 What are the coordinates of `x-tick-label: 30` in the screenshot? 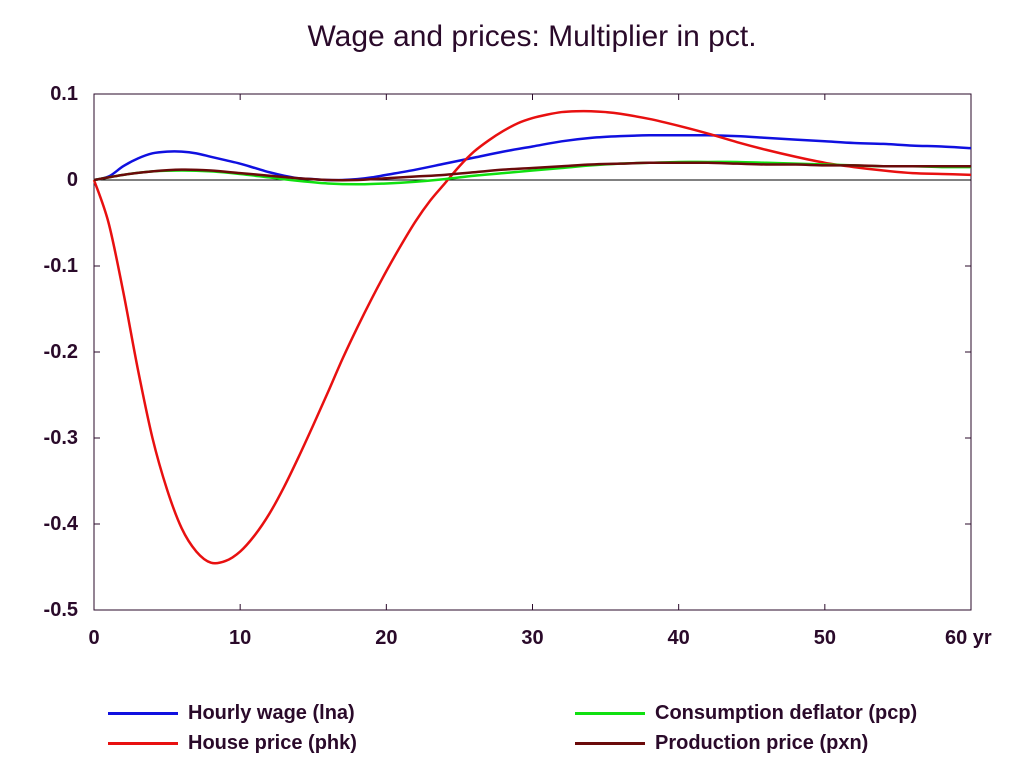 It's located at (532, 638).